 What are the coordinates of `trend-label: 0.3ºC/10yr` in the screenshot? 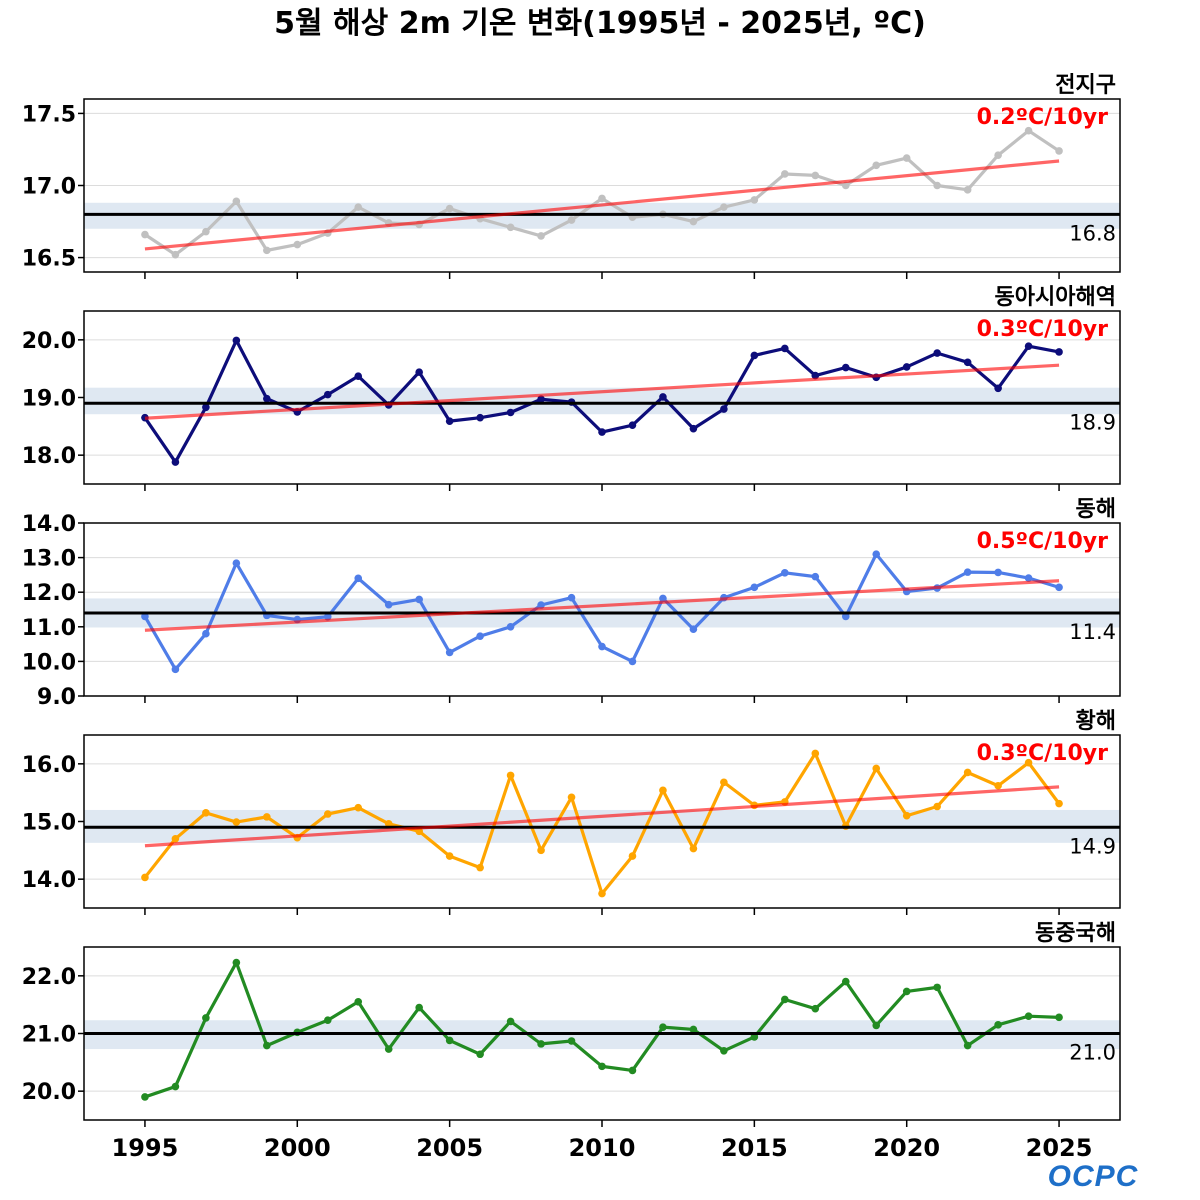 It's located at (1043, 329).